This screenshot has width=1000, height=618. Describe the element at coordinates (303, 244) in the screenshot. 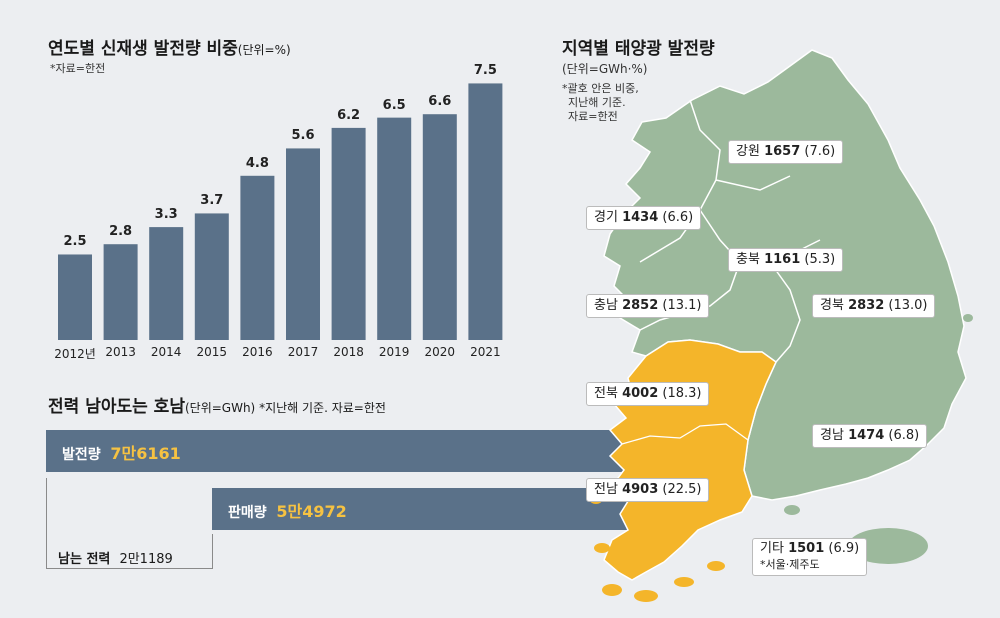

I see `bar-2017` at that location.